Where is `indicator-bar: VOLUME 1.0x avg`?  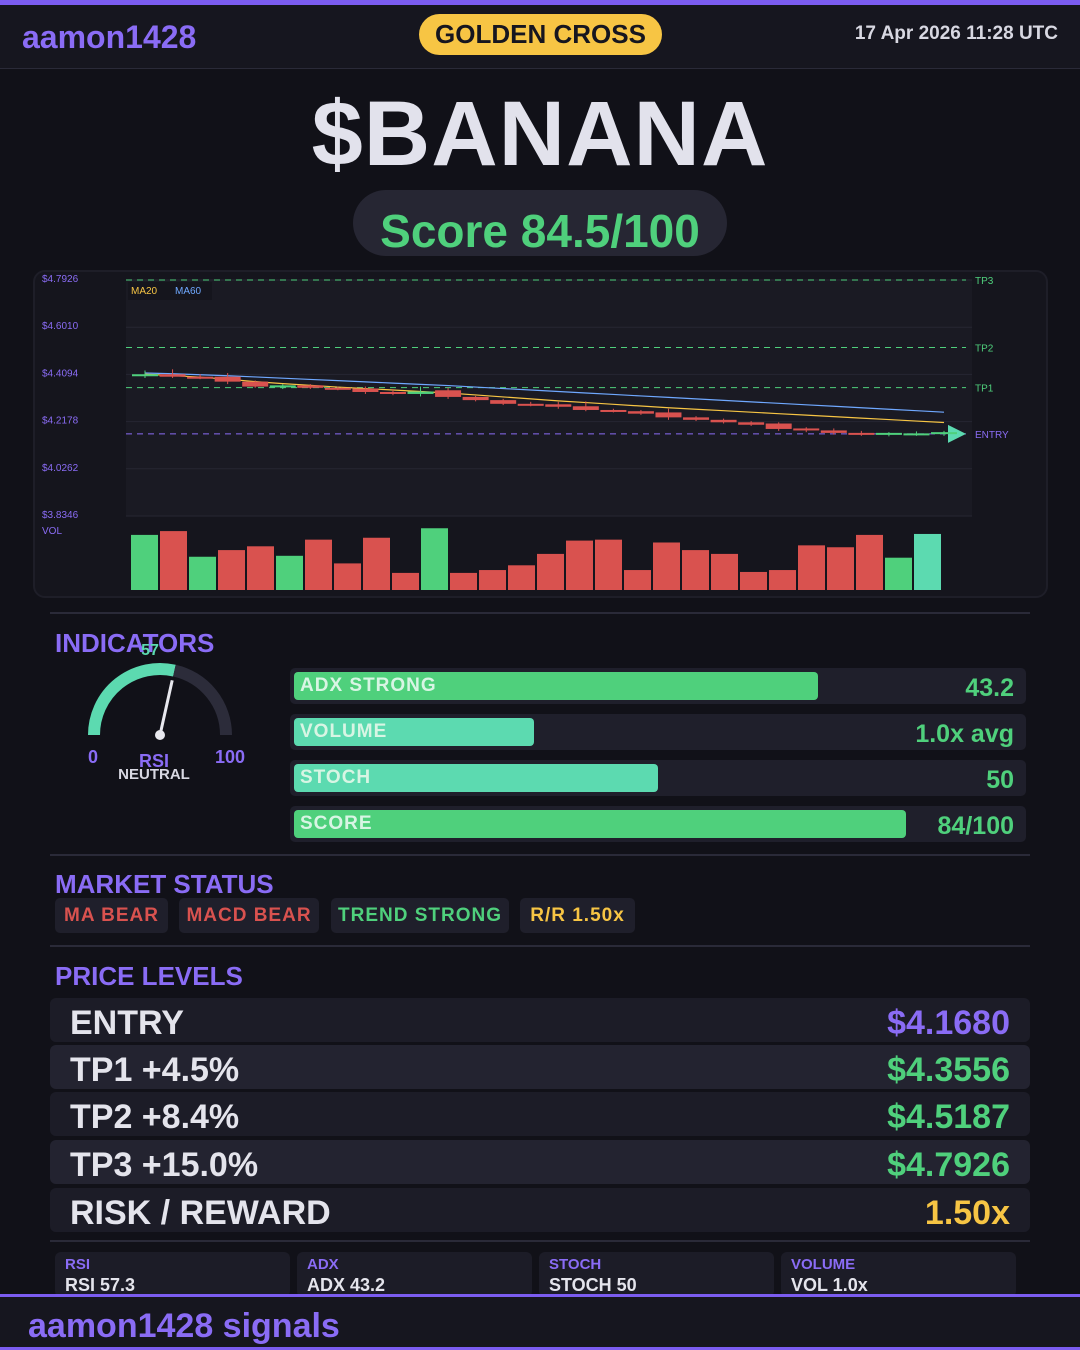 indicator-bar: VOLUME 1.0x avg is located at coordinates (658, 732).